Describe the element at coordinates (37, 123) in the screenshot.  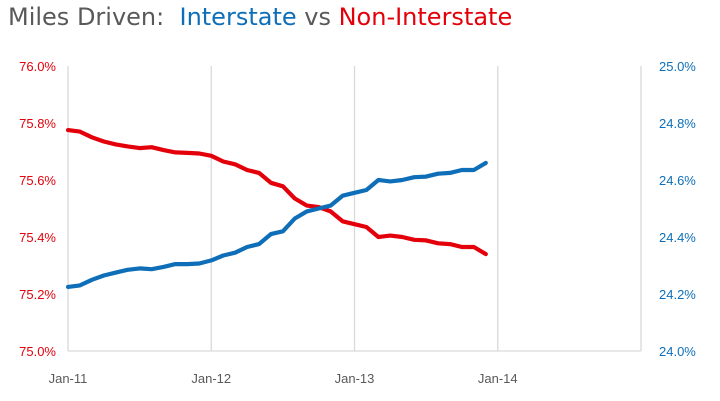
I see `y-left-tick-label: 75.8%` at that location.